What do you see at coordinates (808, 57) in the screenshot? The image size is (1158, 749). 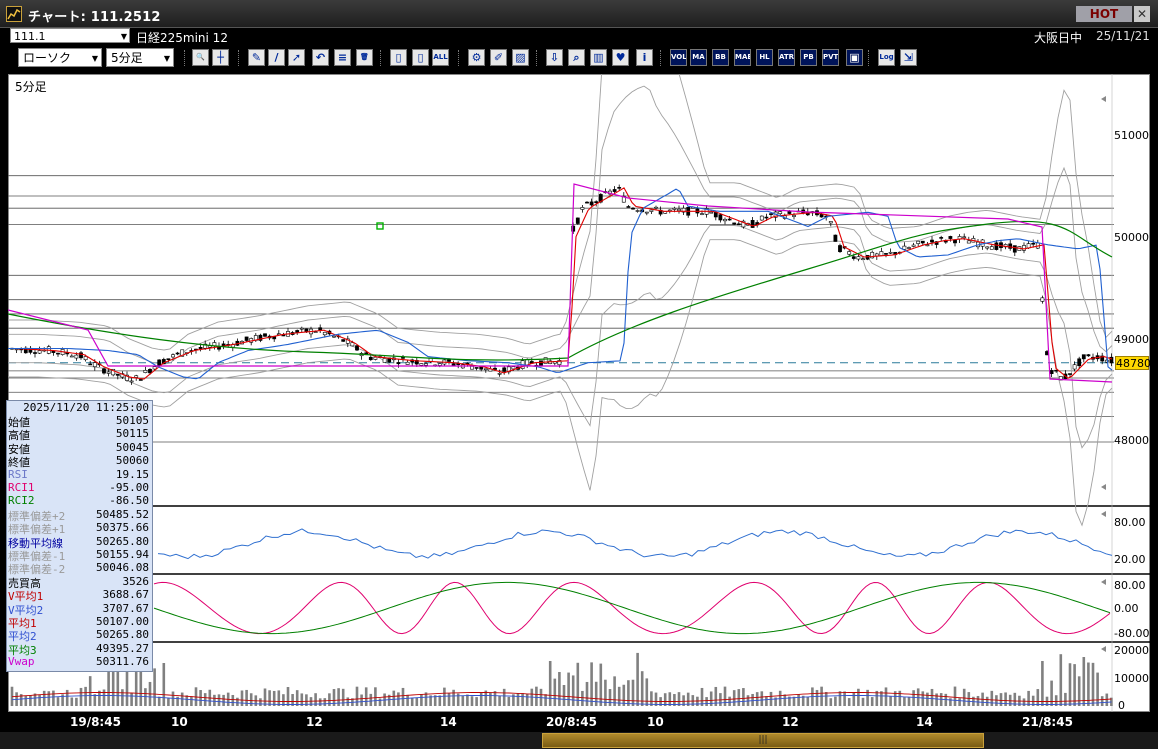 I see `pb-icon: PB` at bounding box center [808, 57].